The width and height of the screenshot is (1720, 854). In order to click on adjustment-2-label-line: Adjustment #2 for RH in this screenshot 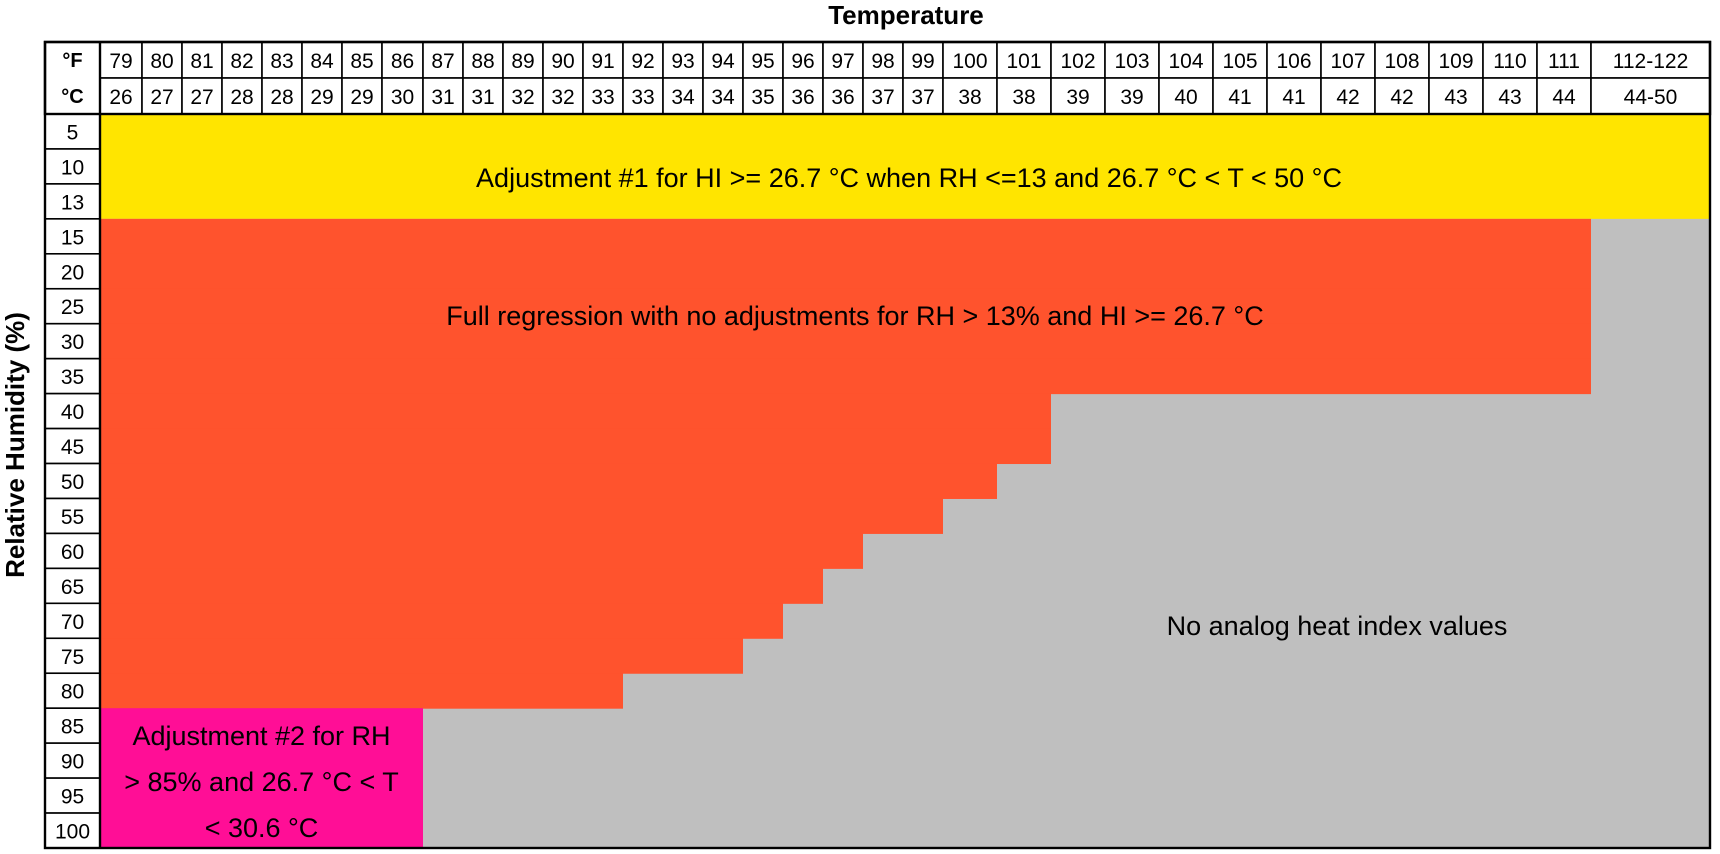, I will do `click(261, 736)`.